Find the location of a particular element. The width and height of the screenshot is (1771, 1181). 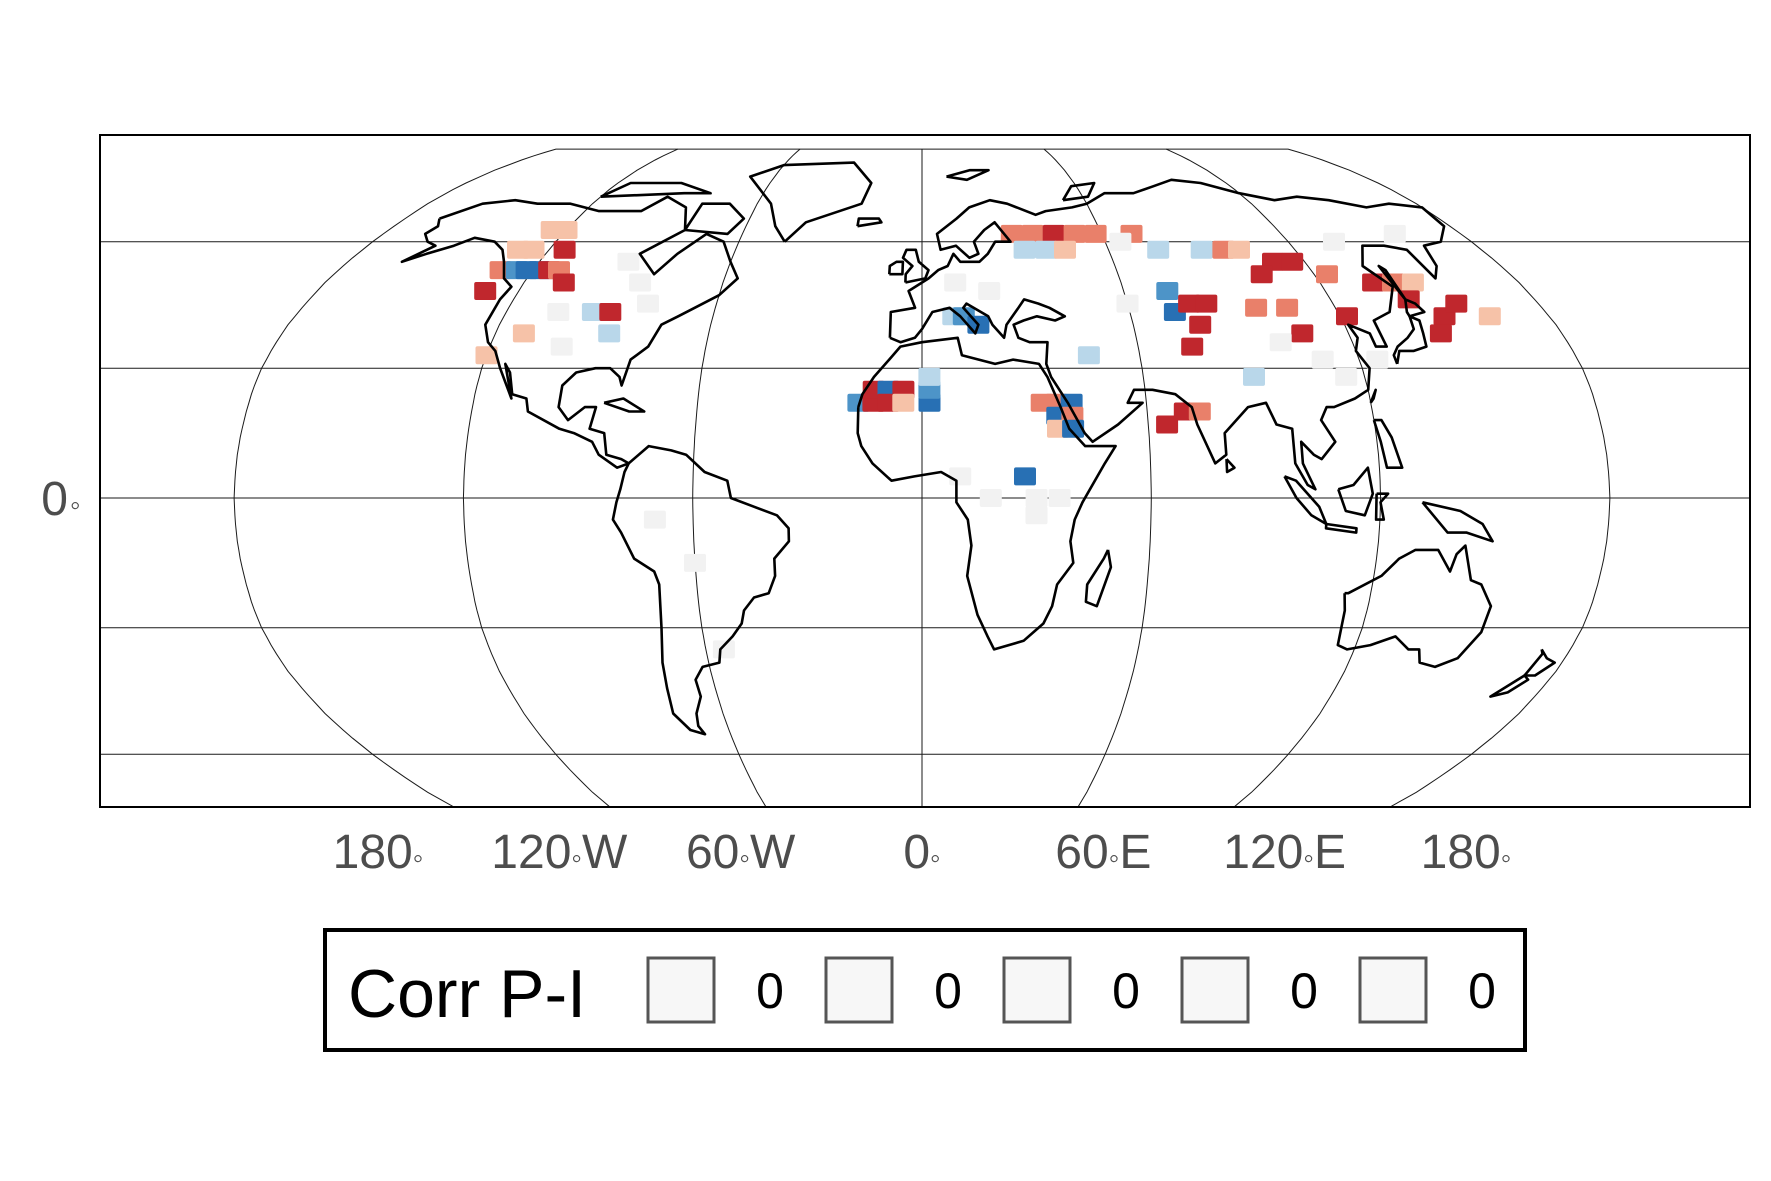

lon-tick-label: 120◦E is located at coordinates (1284, 852).